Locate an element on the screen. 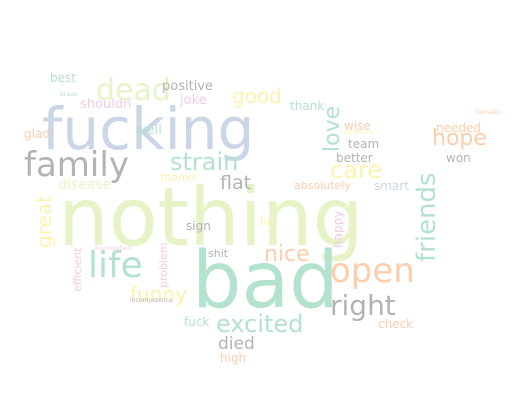 Image resolution: width=515 pixels, height=404 pixels. word-incompetent: incompetent is located at coordinates (113, 248).